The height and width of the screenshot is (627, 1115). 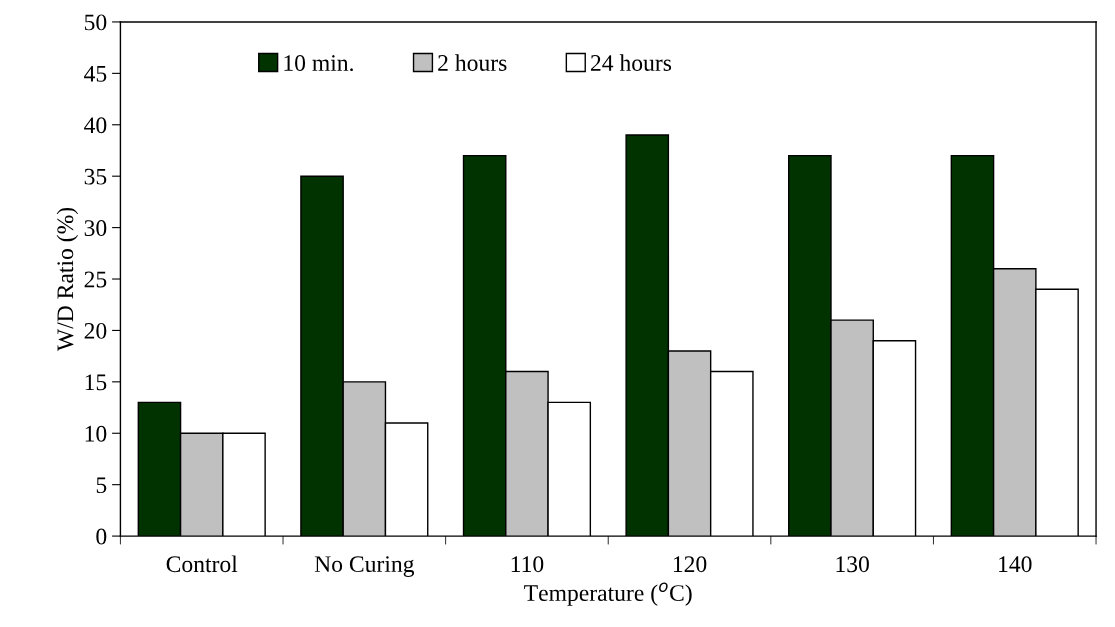 What do you see at coordinates (202, 564) in the screenshot?
I see `x-tick-label: Control` at bounding box center [202, 564].